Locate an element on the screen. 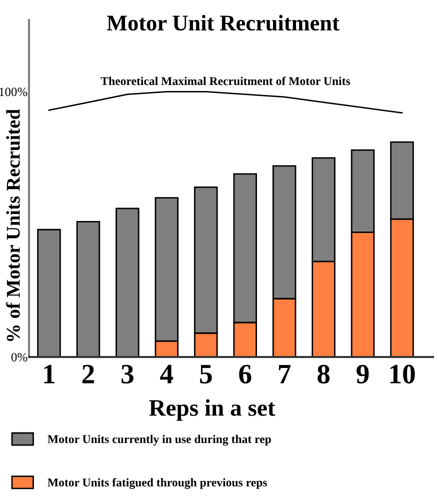 The image size is (437, 500). x-tick-label: 3 is located at coordinates (128, 374).